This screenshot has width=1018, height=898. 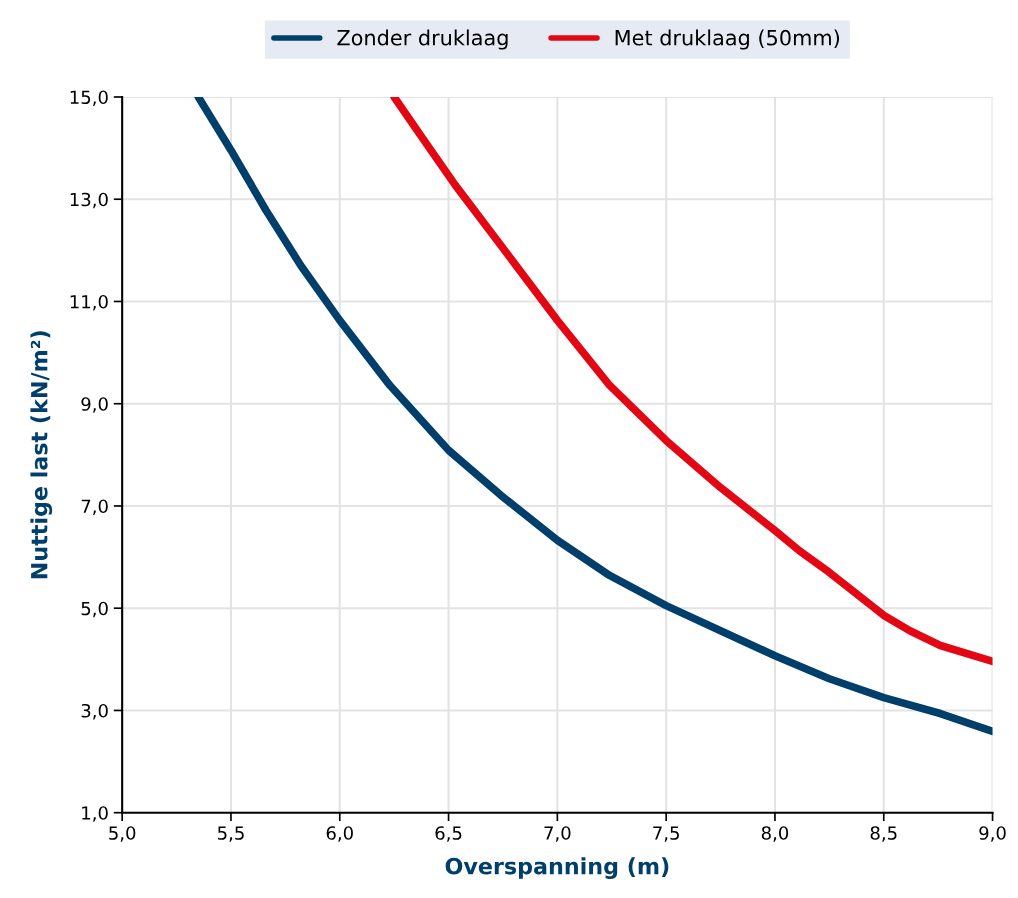 What do you see at coordinates (95, 814) in the screenshot?
I see `y-tick-label: 1,0` at bounding box center [95, 814].